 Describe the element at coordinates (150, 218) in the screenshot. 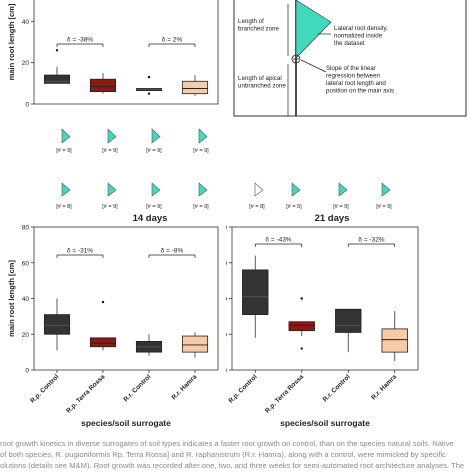

I see `panel-title-14-days: 14 days` at that location.